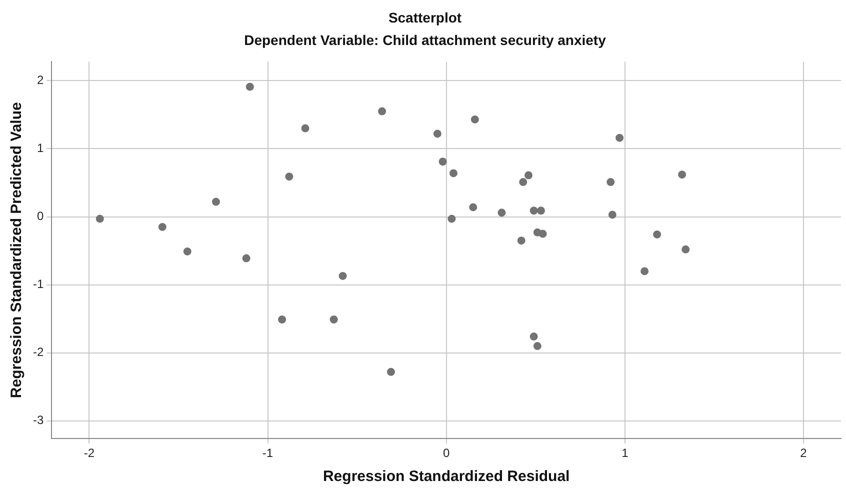 The width and height of the screenshot is (846, 494). What do you see at coordinates (38, 352) in the screenshot?
I see `y-tick-label: -2` at bounding box center [38, 352].